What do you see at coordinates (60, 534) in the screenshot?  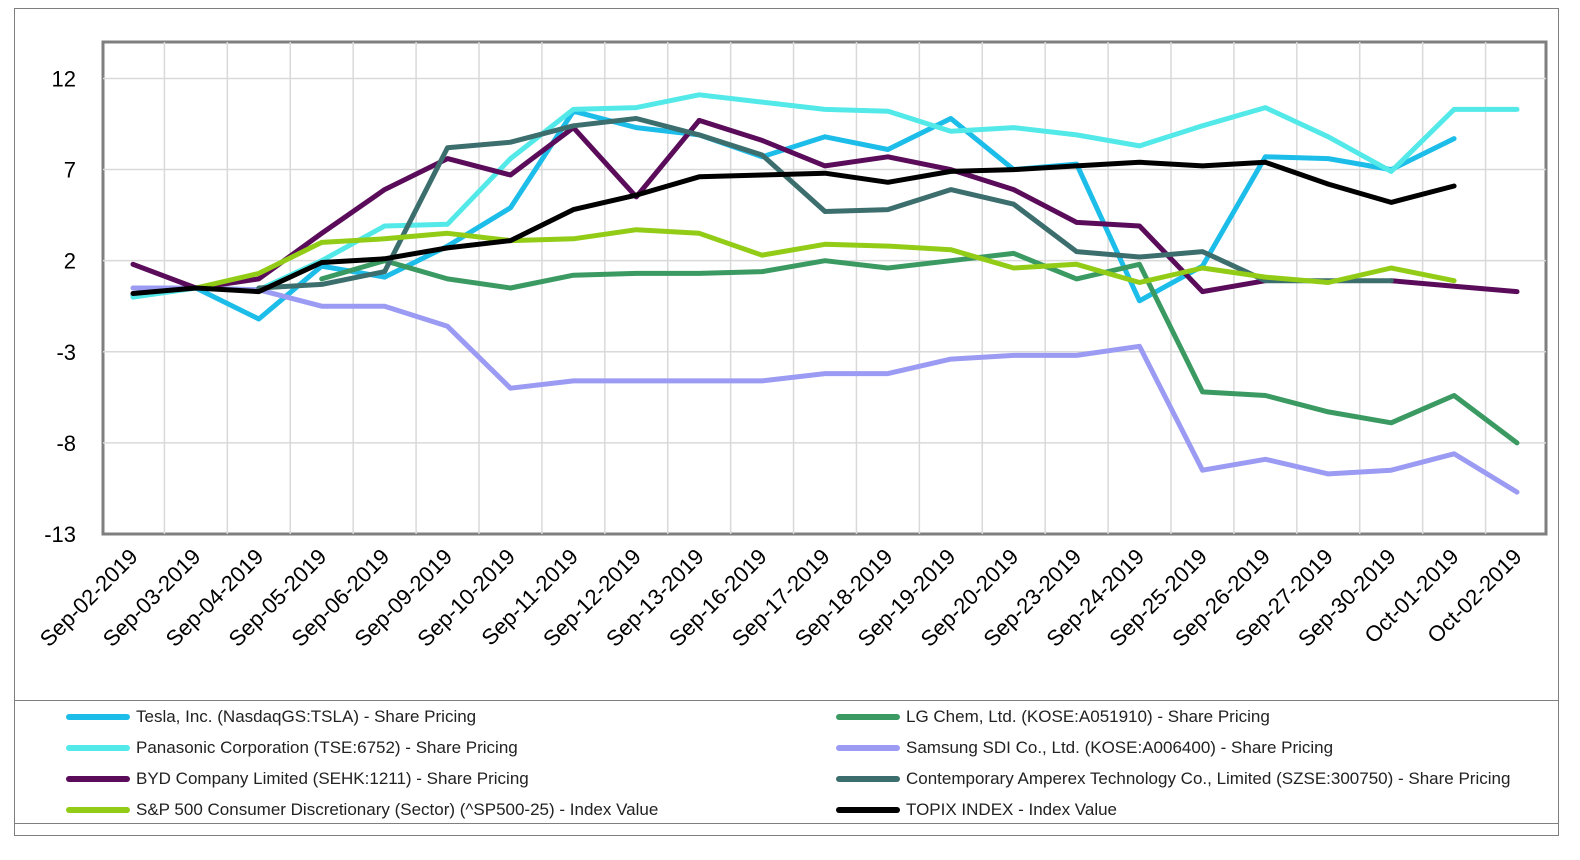 I see `y-tick-label: -13` at bounding box center [60, 534].